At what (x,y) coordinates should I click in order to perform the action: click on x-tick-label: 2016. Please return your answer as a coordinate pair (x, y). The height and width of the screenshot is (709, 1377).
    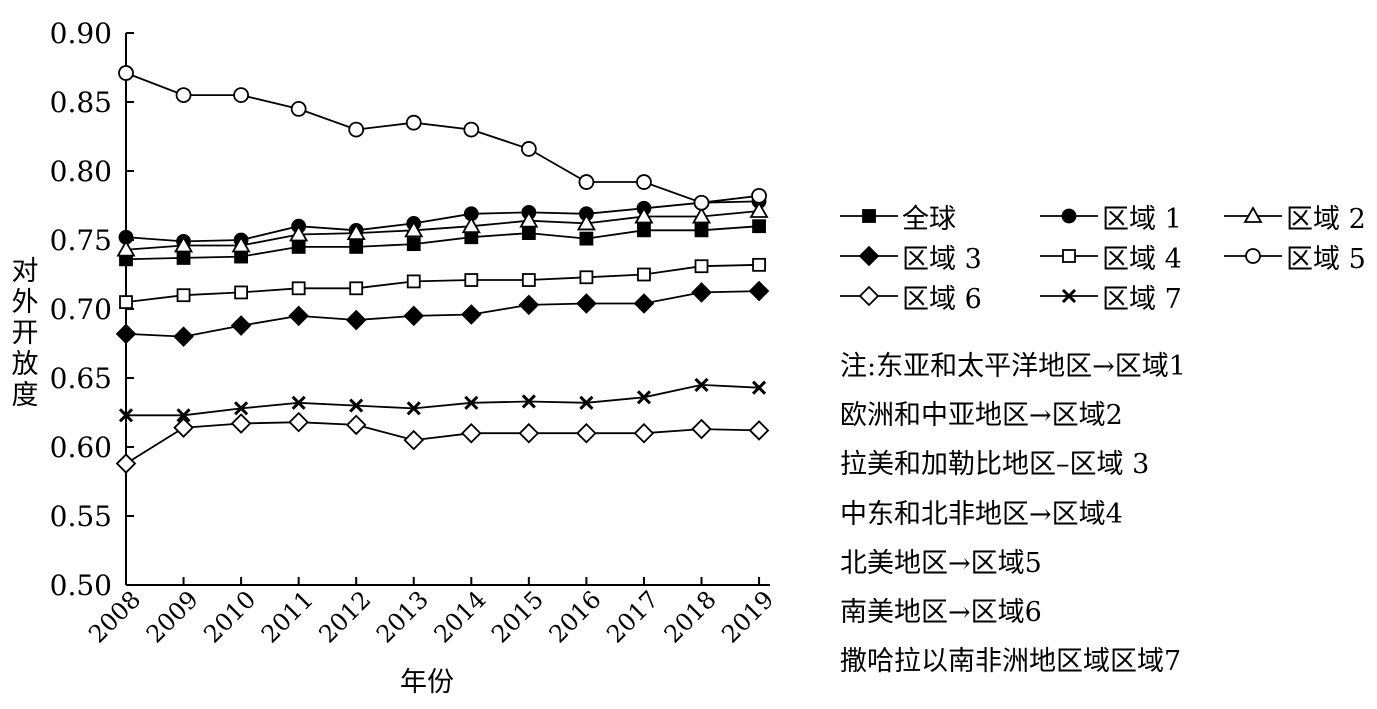
    Looking at the image, I should click on (575, 616).